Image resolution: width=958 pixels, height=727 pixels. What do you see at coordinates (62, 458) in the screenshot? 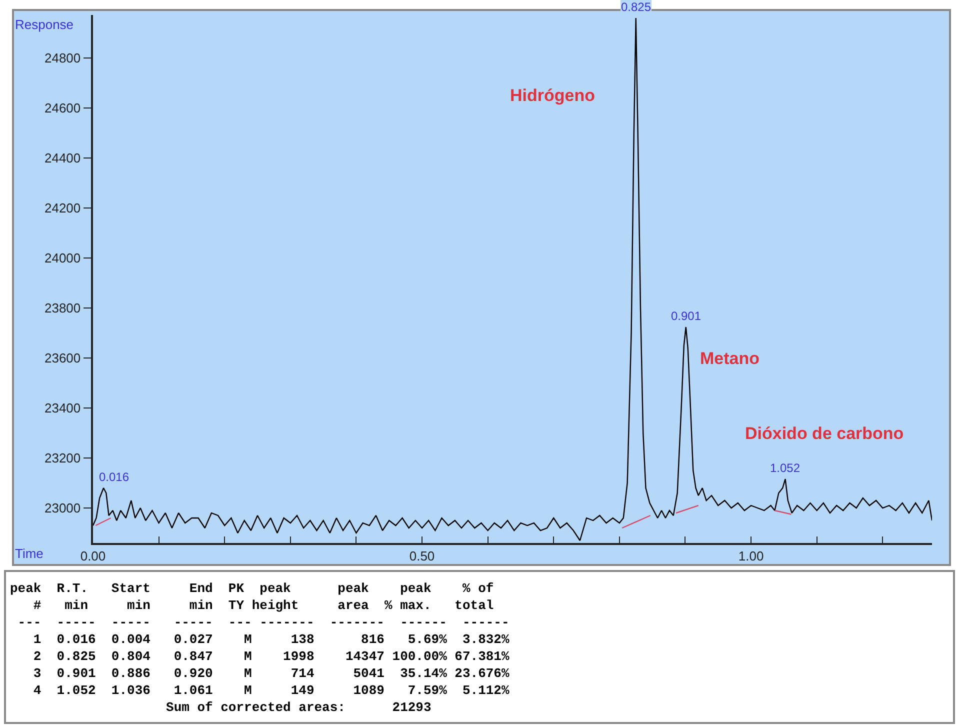
I see `y-tick-label: 23200` at bounding box center [62, 458].